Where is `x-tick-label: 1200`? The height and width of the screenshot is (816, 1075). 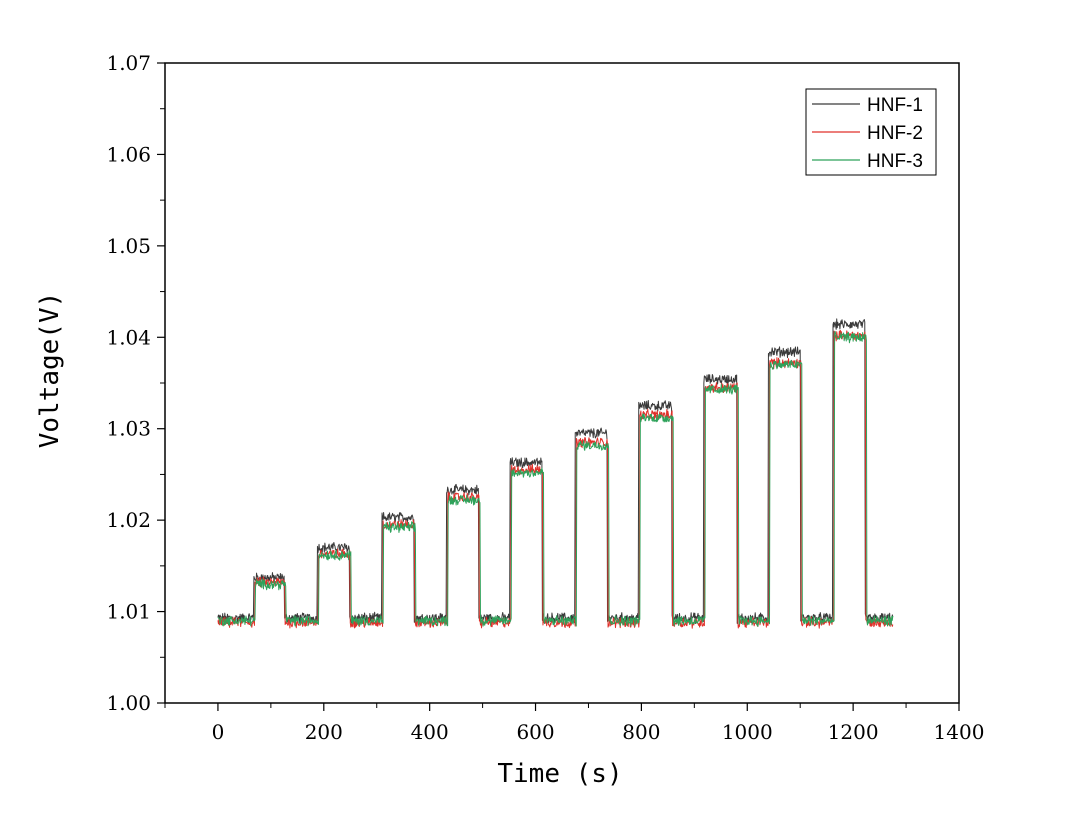 x-tick-label: 1200 is located at coordinates (853, 732).